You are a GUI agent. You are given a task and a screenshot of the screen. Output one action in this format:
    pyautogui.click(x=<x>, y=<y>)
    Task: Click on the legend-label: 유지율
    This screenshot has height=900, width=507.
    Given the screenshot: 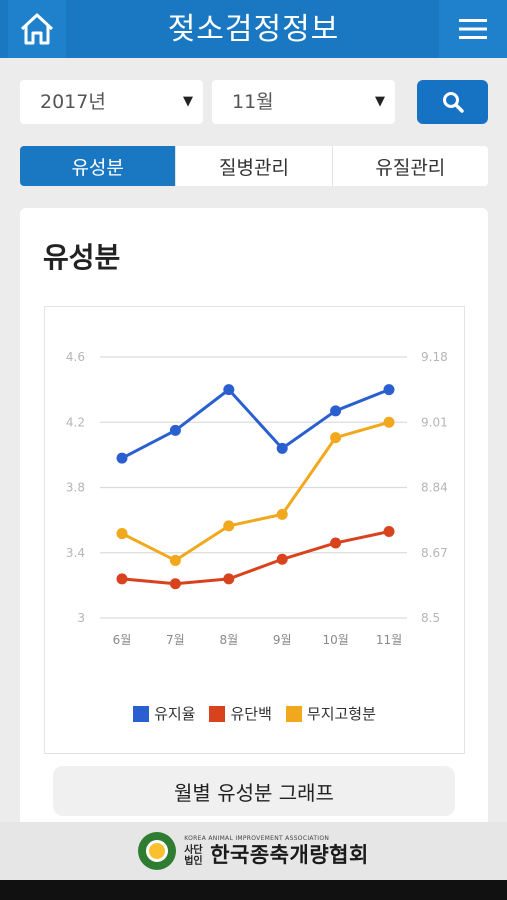 What is the action you would take?
    pyautogui.click(x=175, y=714)
    